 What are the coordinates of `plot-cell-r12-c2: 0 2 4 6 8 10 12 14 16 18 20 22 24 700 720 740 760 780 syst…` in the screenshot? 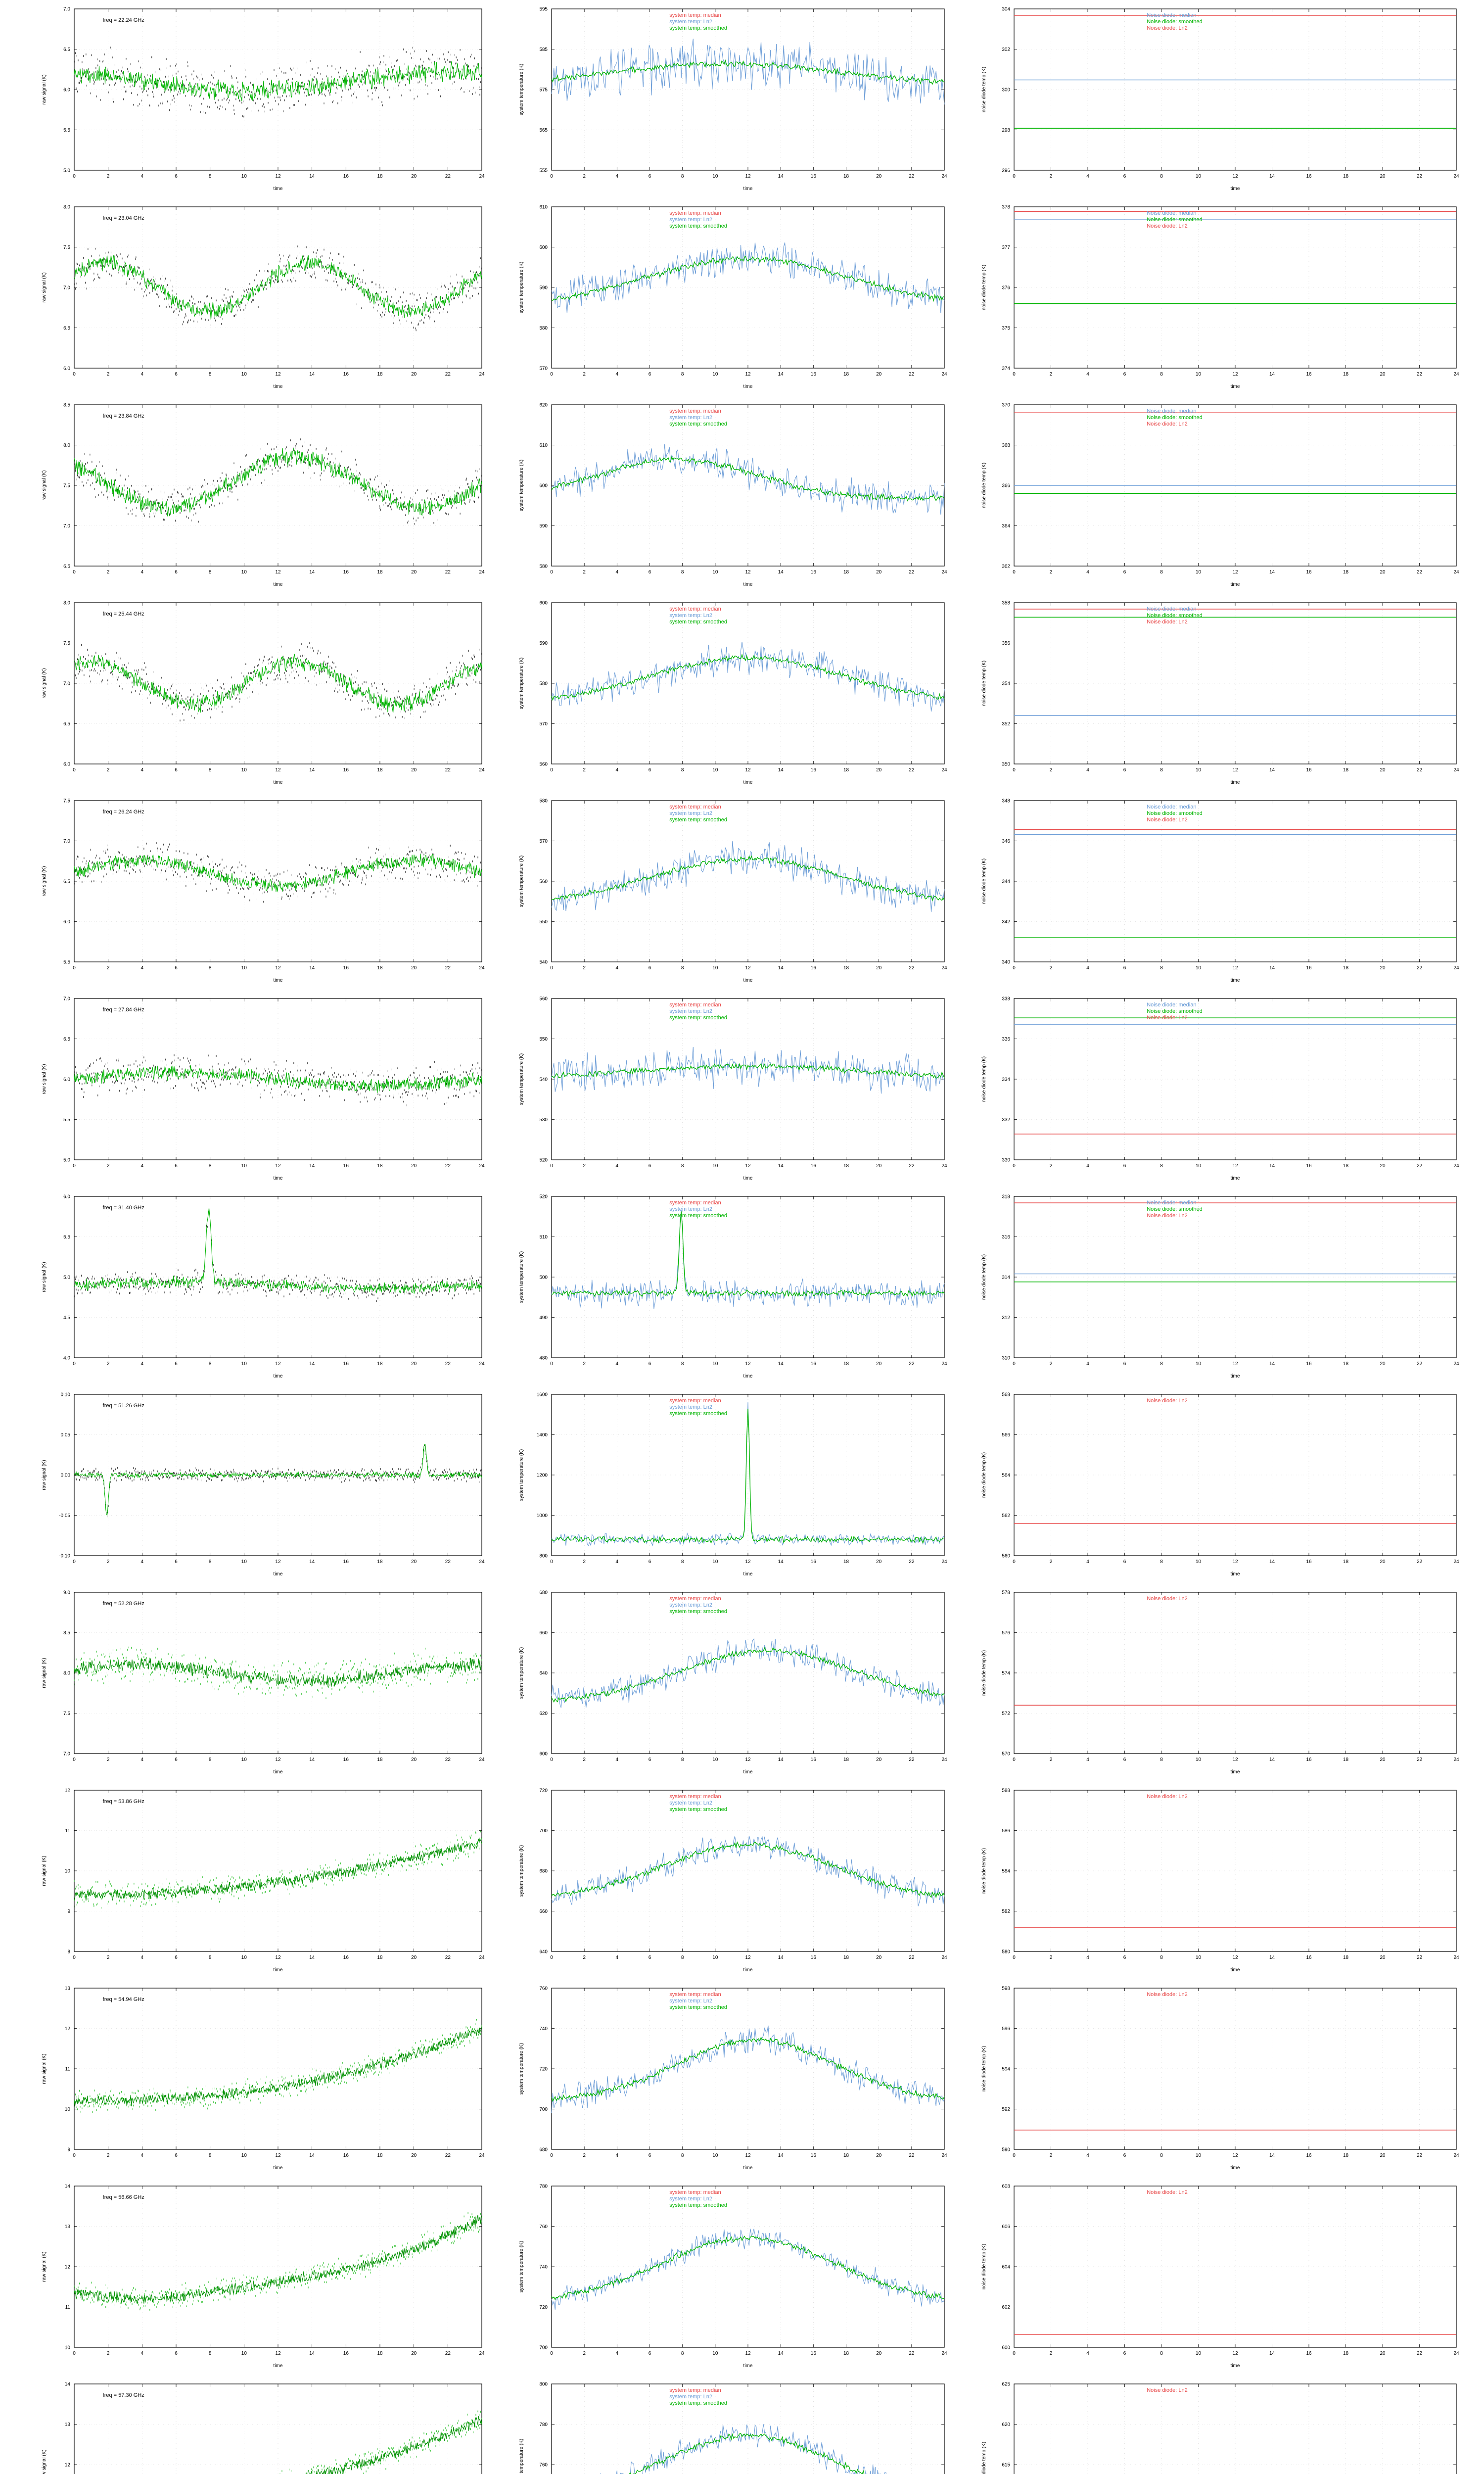 It's located at (732, 2274).